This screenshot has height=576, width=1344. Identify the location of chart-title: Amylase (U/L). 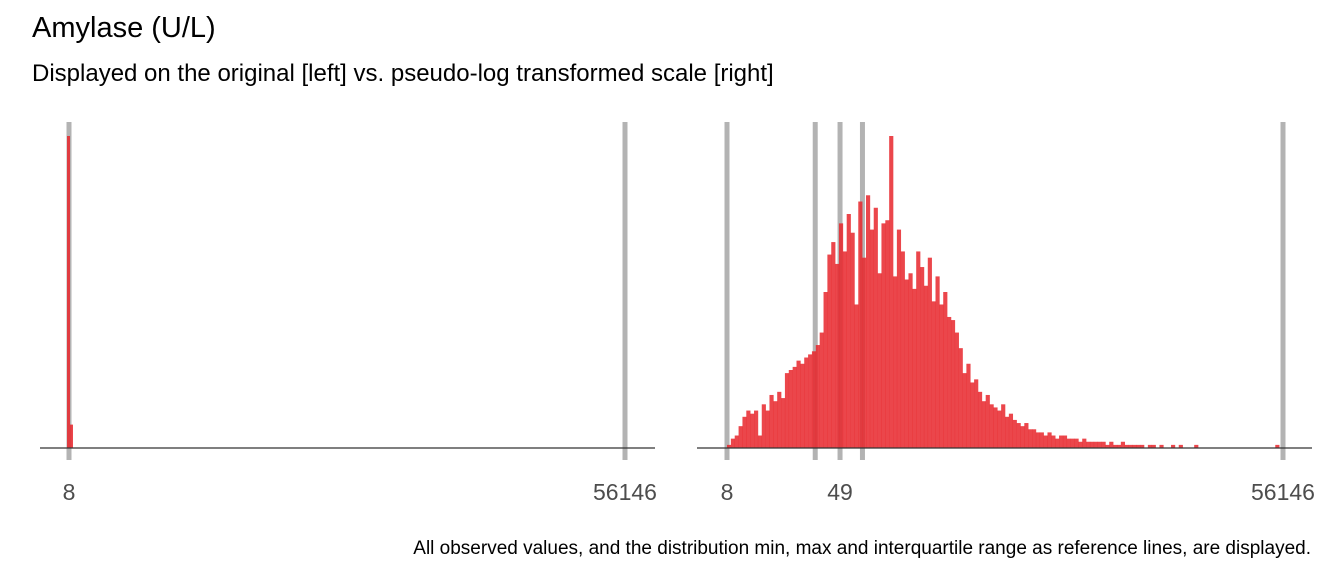
(124, 28).